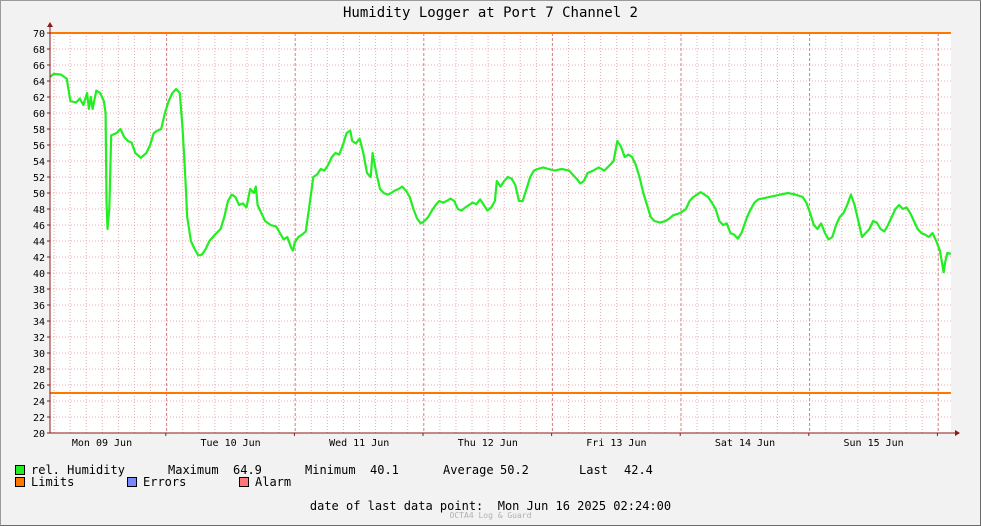  What do you see at coordinates (247, 470) in the screenshot?
I see `stat-maximum-value: 64.9` at bounding box center [247, 470].